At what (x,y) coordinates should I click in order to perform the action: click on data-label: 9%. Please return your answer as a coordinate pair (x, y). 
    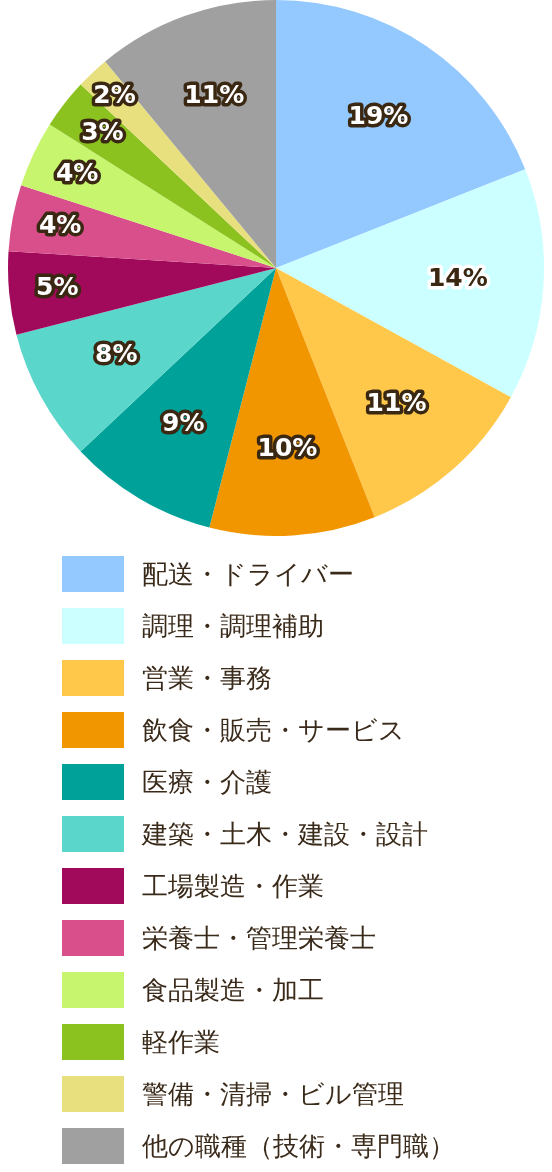
    Looking at the image, I should click on (183, 423).